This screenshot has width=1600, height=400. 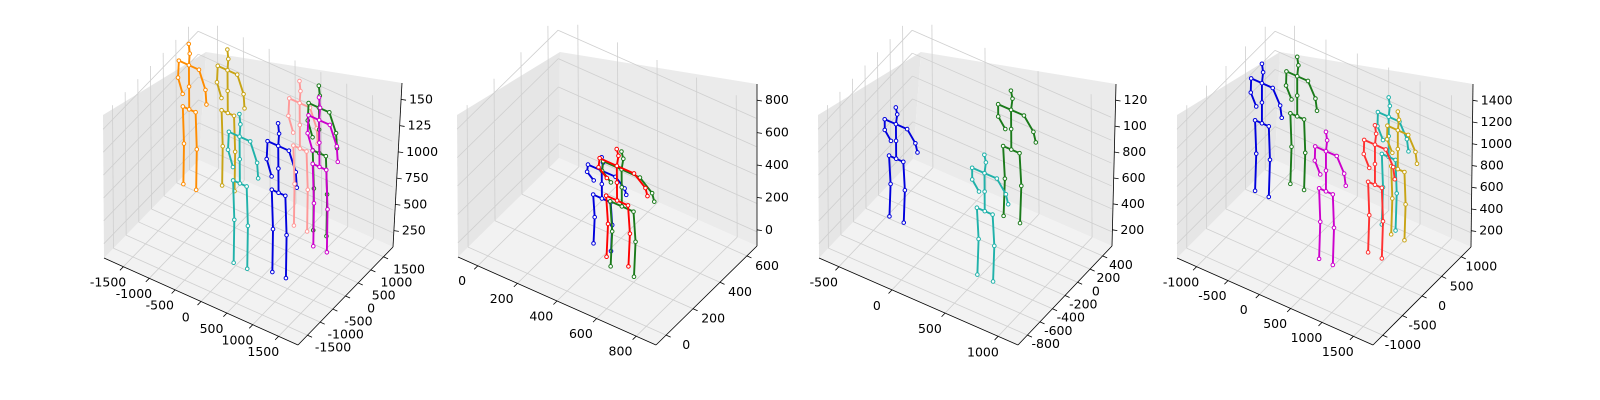 What do you see at coordinates (1134, 151) in the screenshot?
I see `z-tick-label: 800` at bounding box center [1134, 151].